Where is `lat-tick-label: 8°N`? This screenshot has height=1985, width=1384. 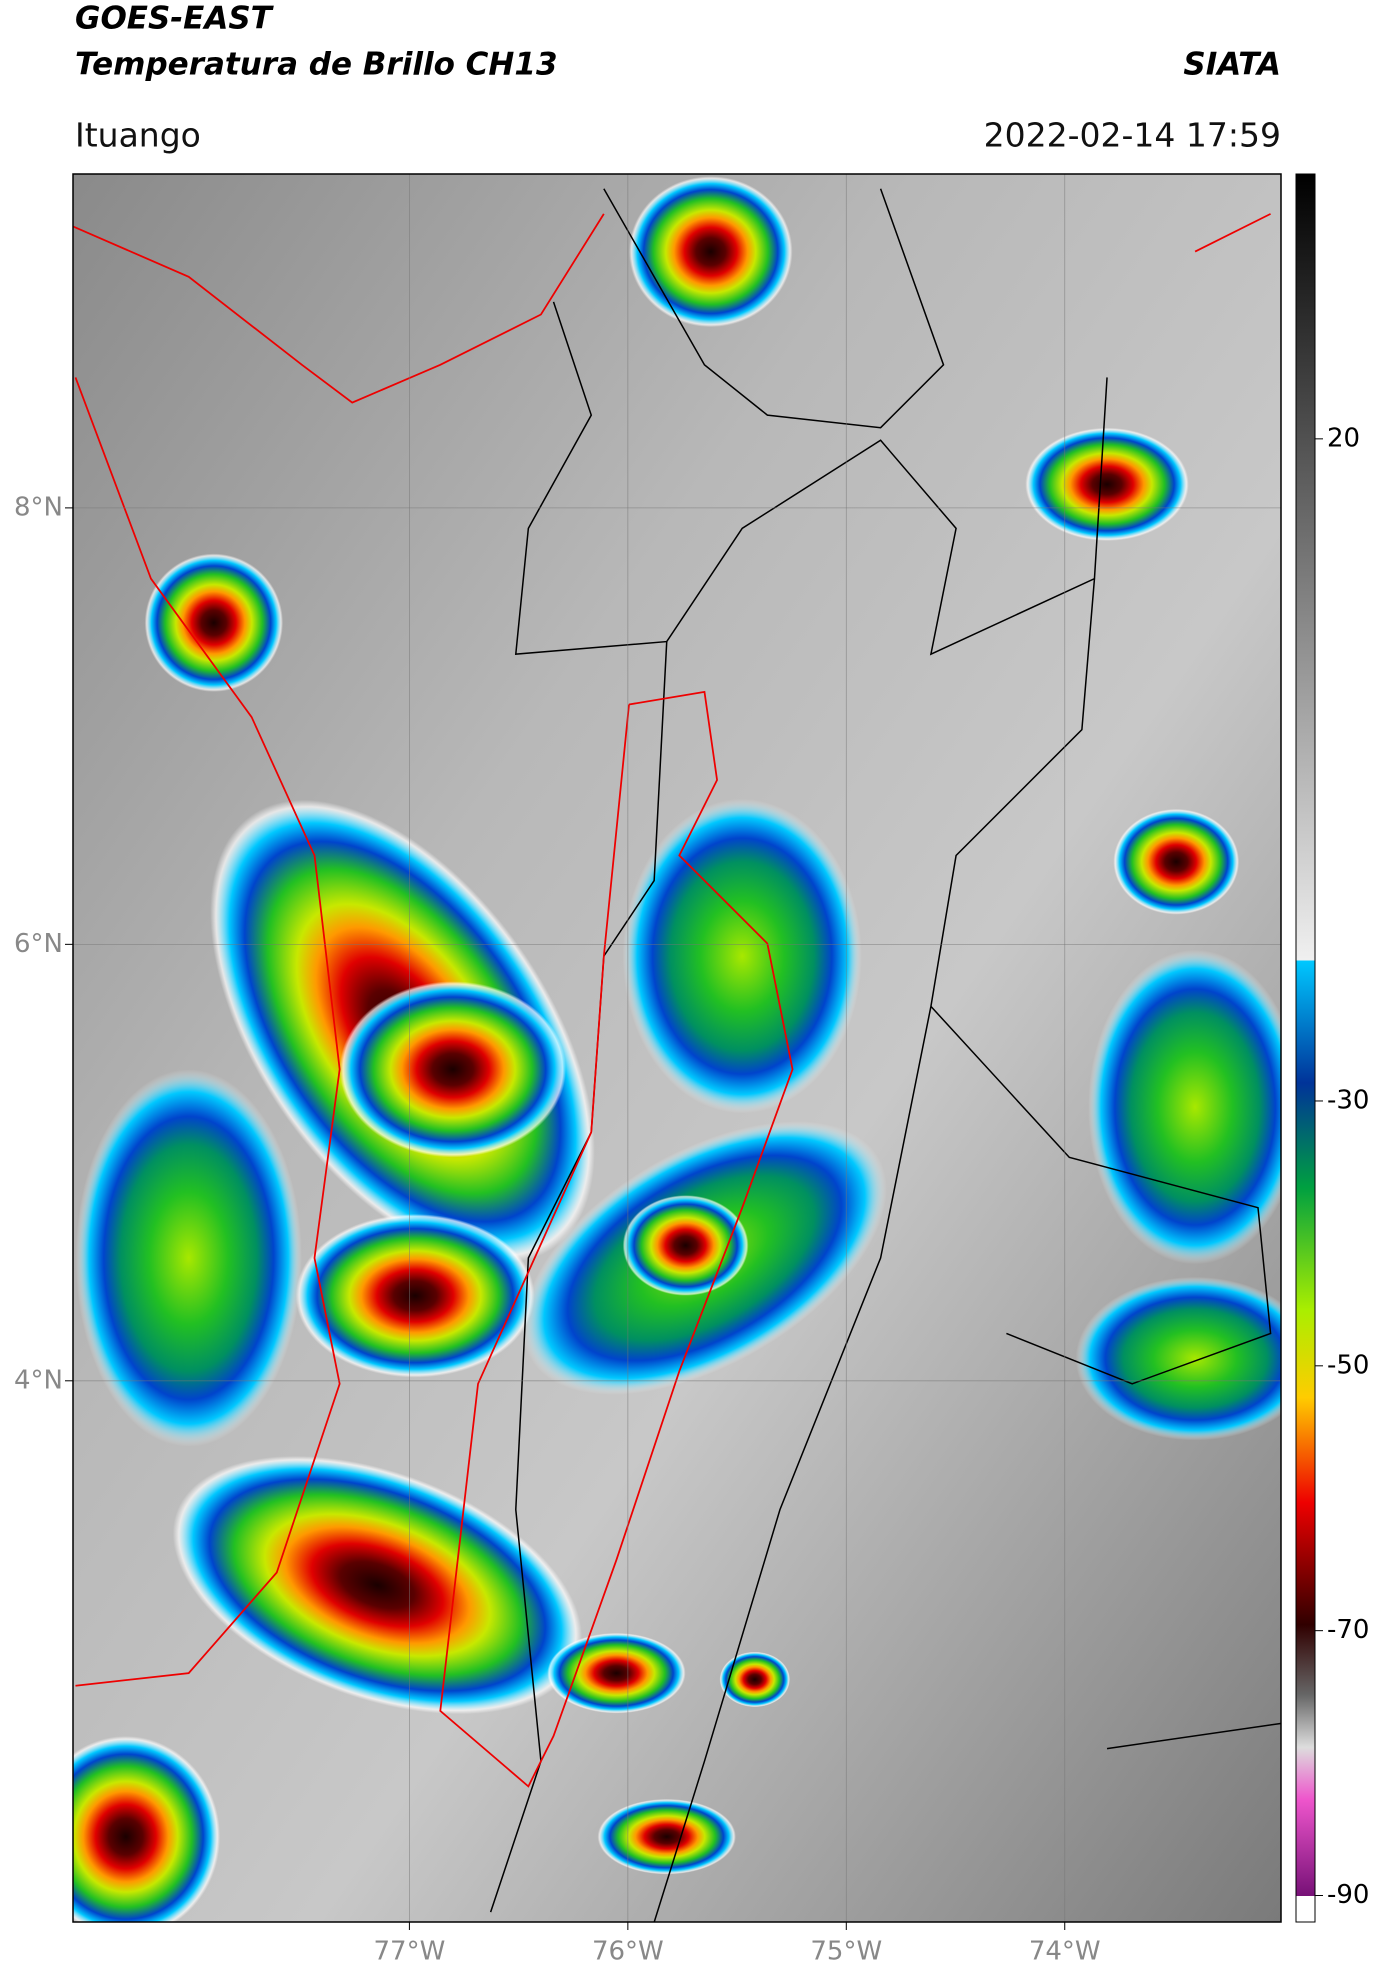 lat-tick-label: 8°N is located at coordinates (38, 507).